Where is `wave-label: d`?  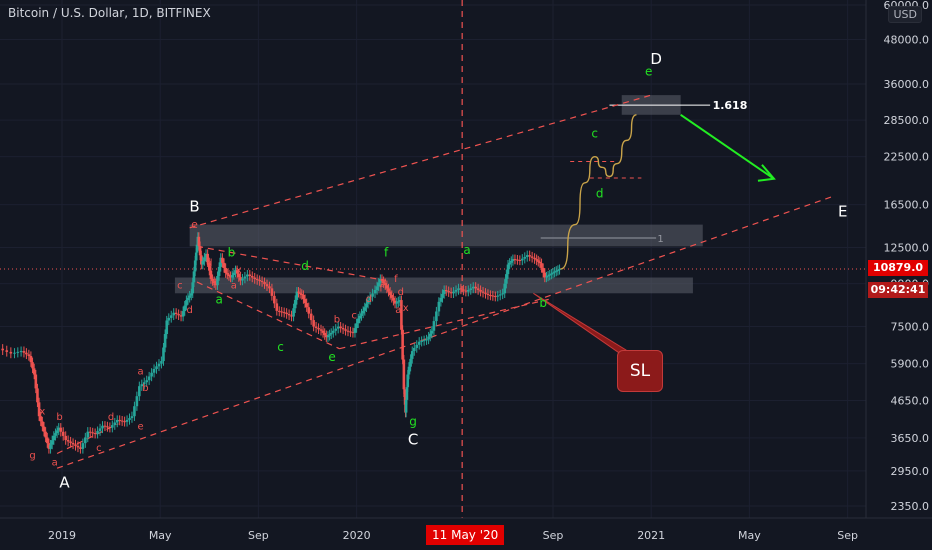 wave-label: d is located at coordinates (305, 266).